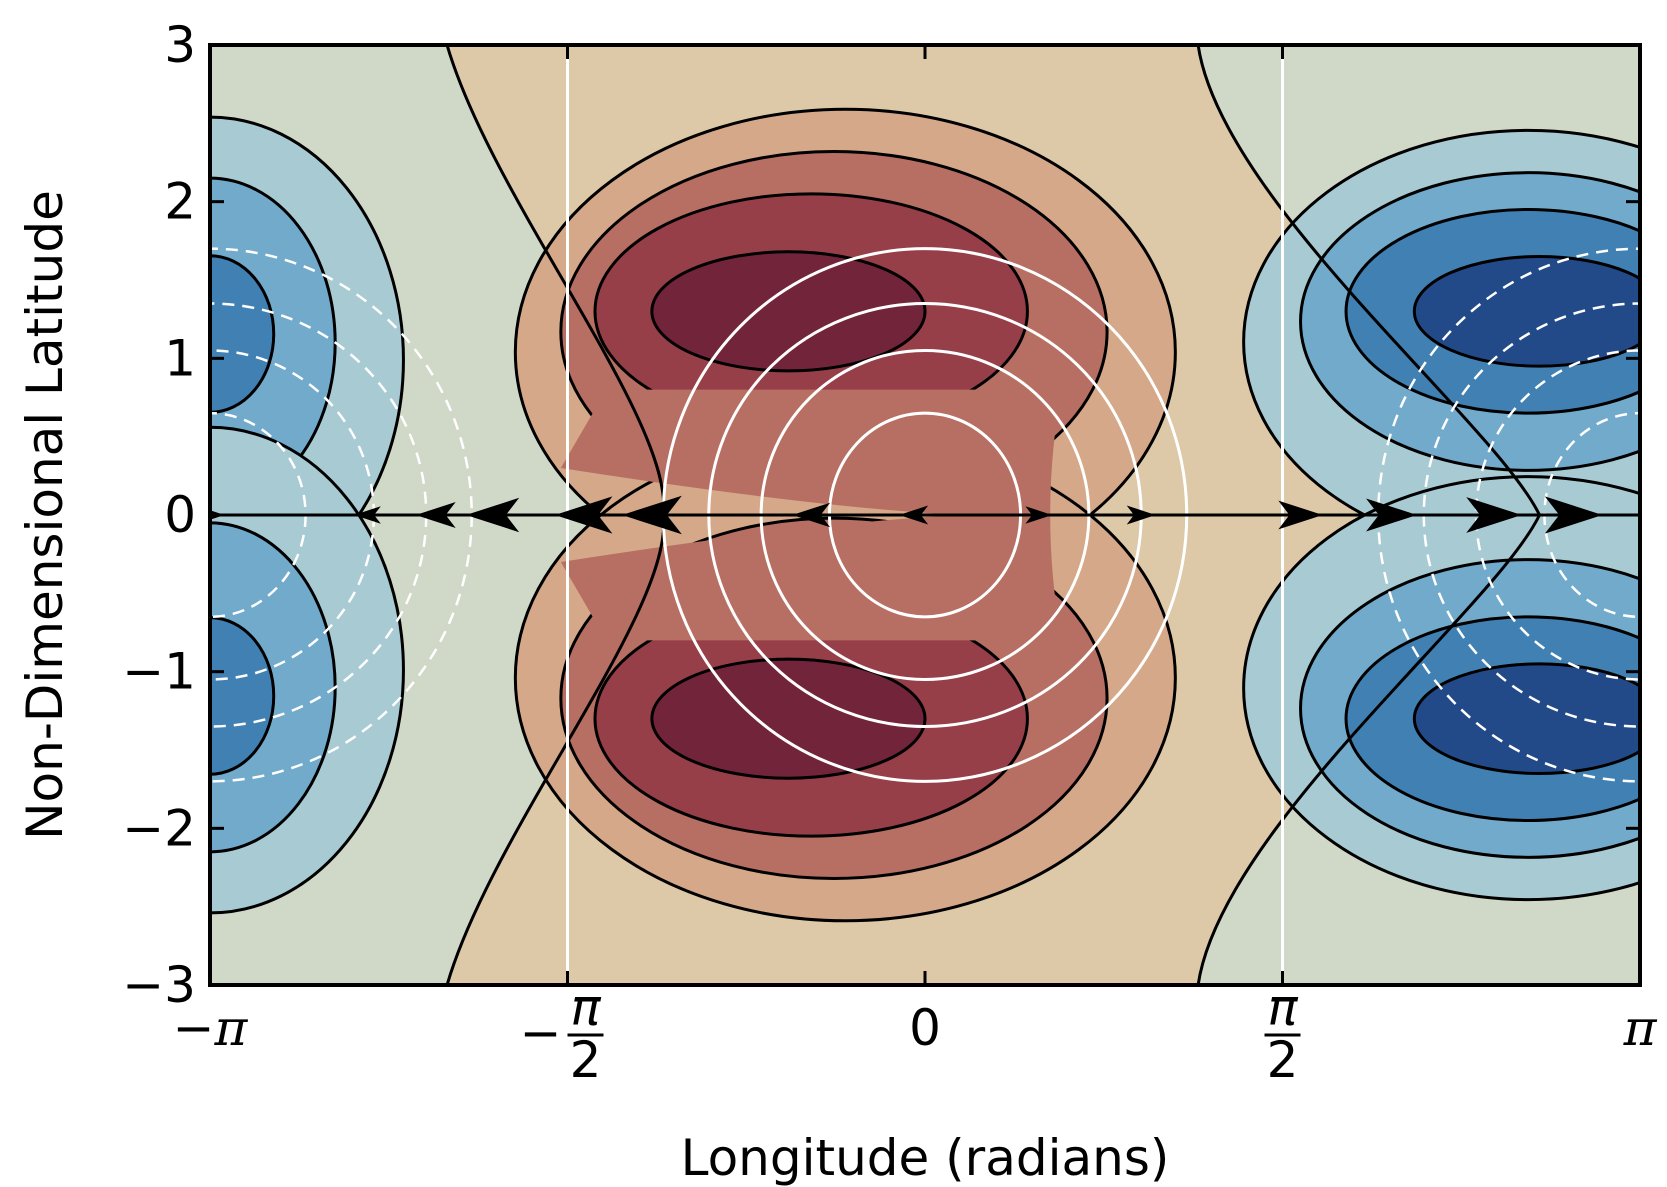 This screenshot has height=1187, width=1667. I want to click on fill-pos-bridge, so click(811, 515).